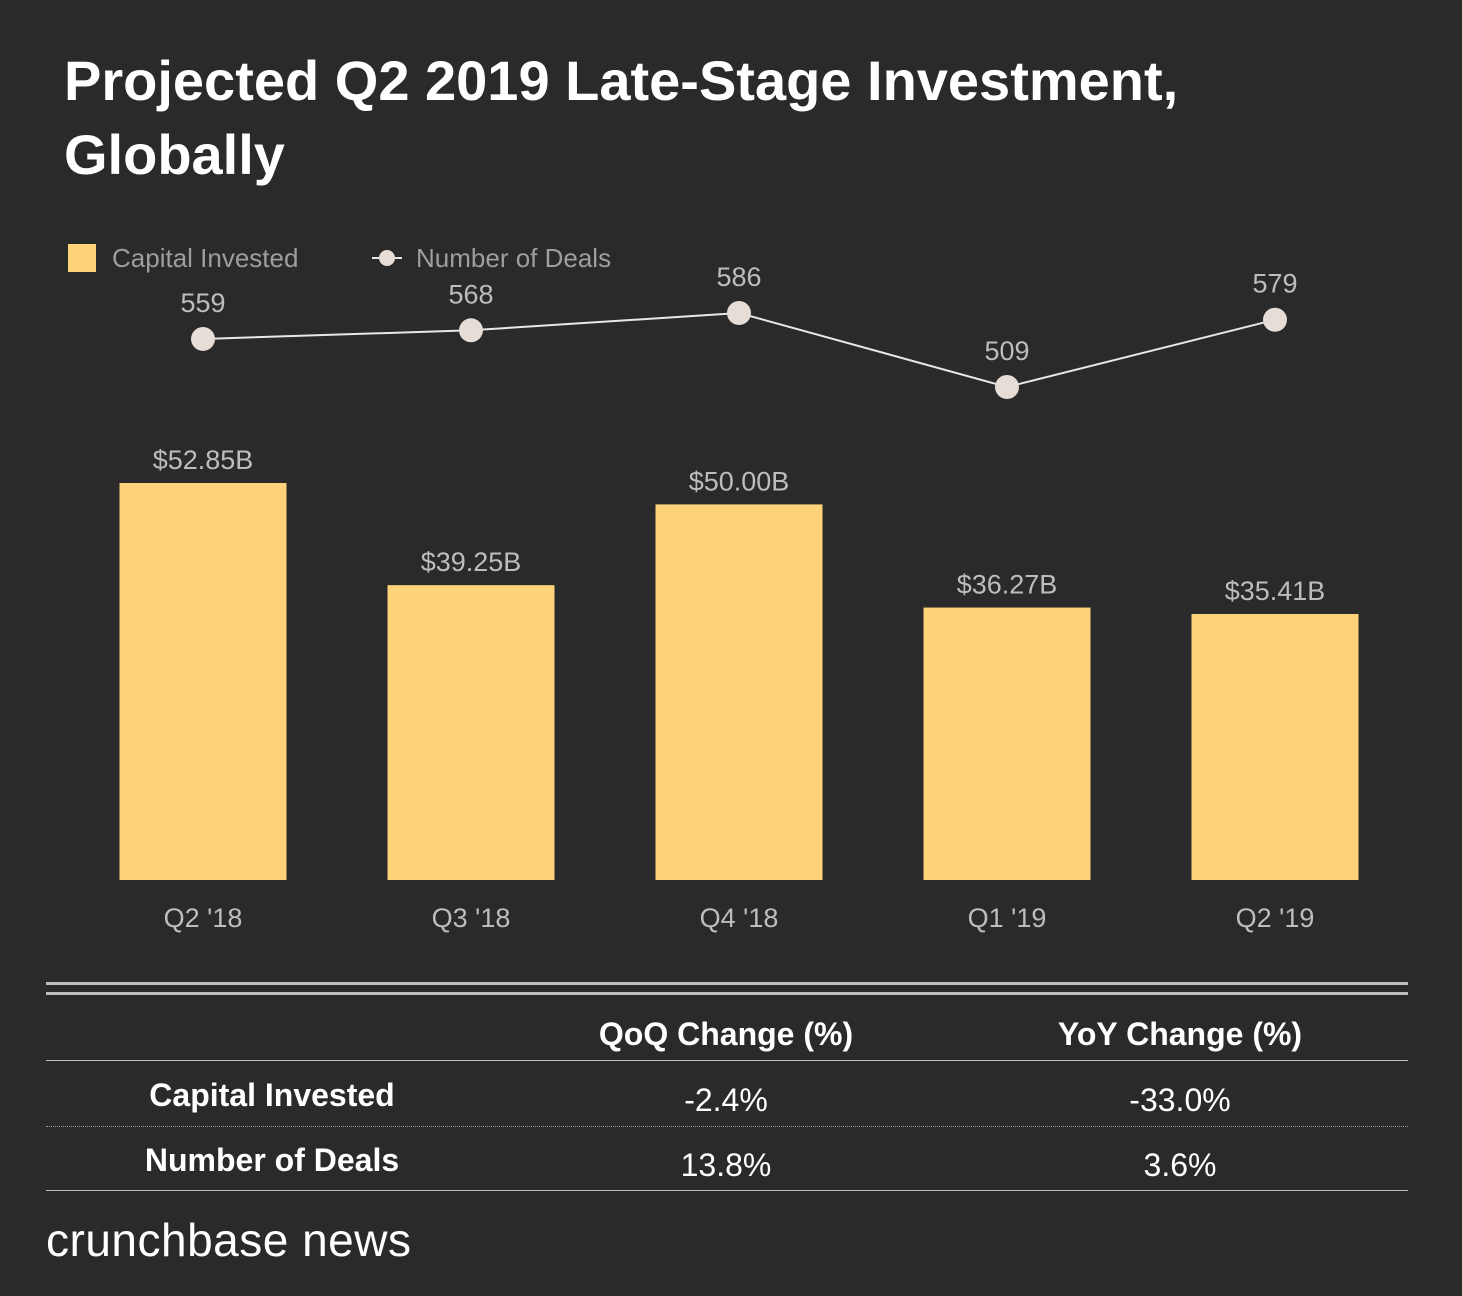 The image size is (1462, 1296). Describe the element at coordinates (739, 330) in the screenshot. I see `deals-line-group: 559 568 586 509 579` at that location.